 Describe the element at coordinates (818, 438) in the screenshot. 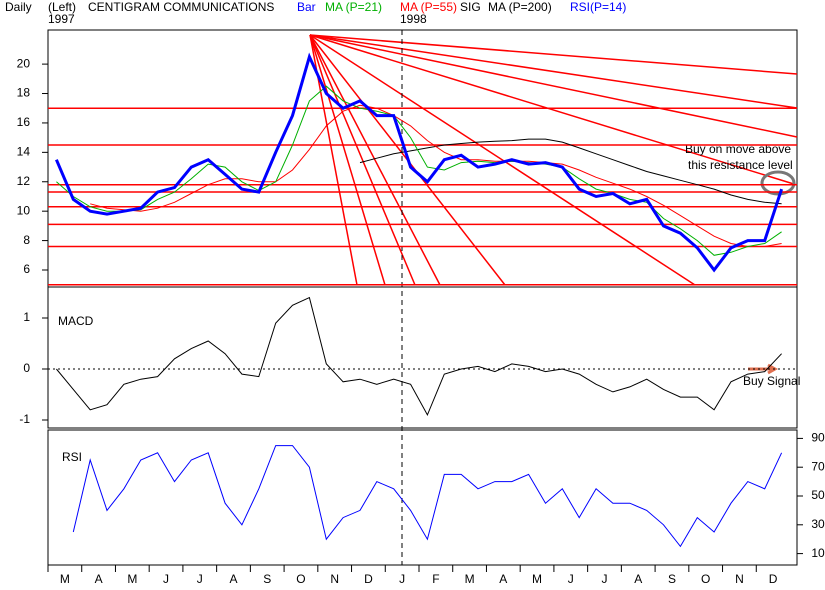

I see `y-tick-label: 90` at that location.